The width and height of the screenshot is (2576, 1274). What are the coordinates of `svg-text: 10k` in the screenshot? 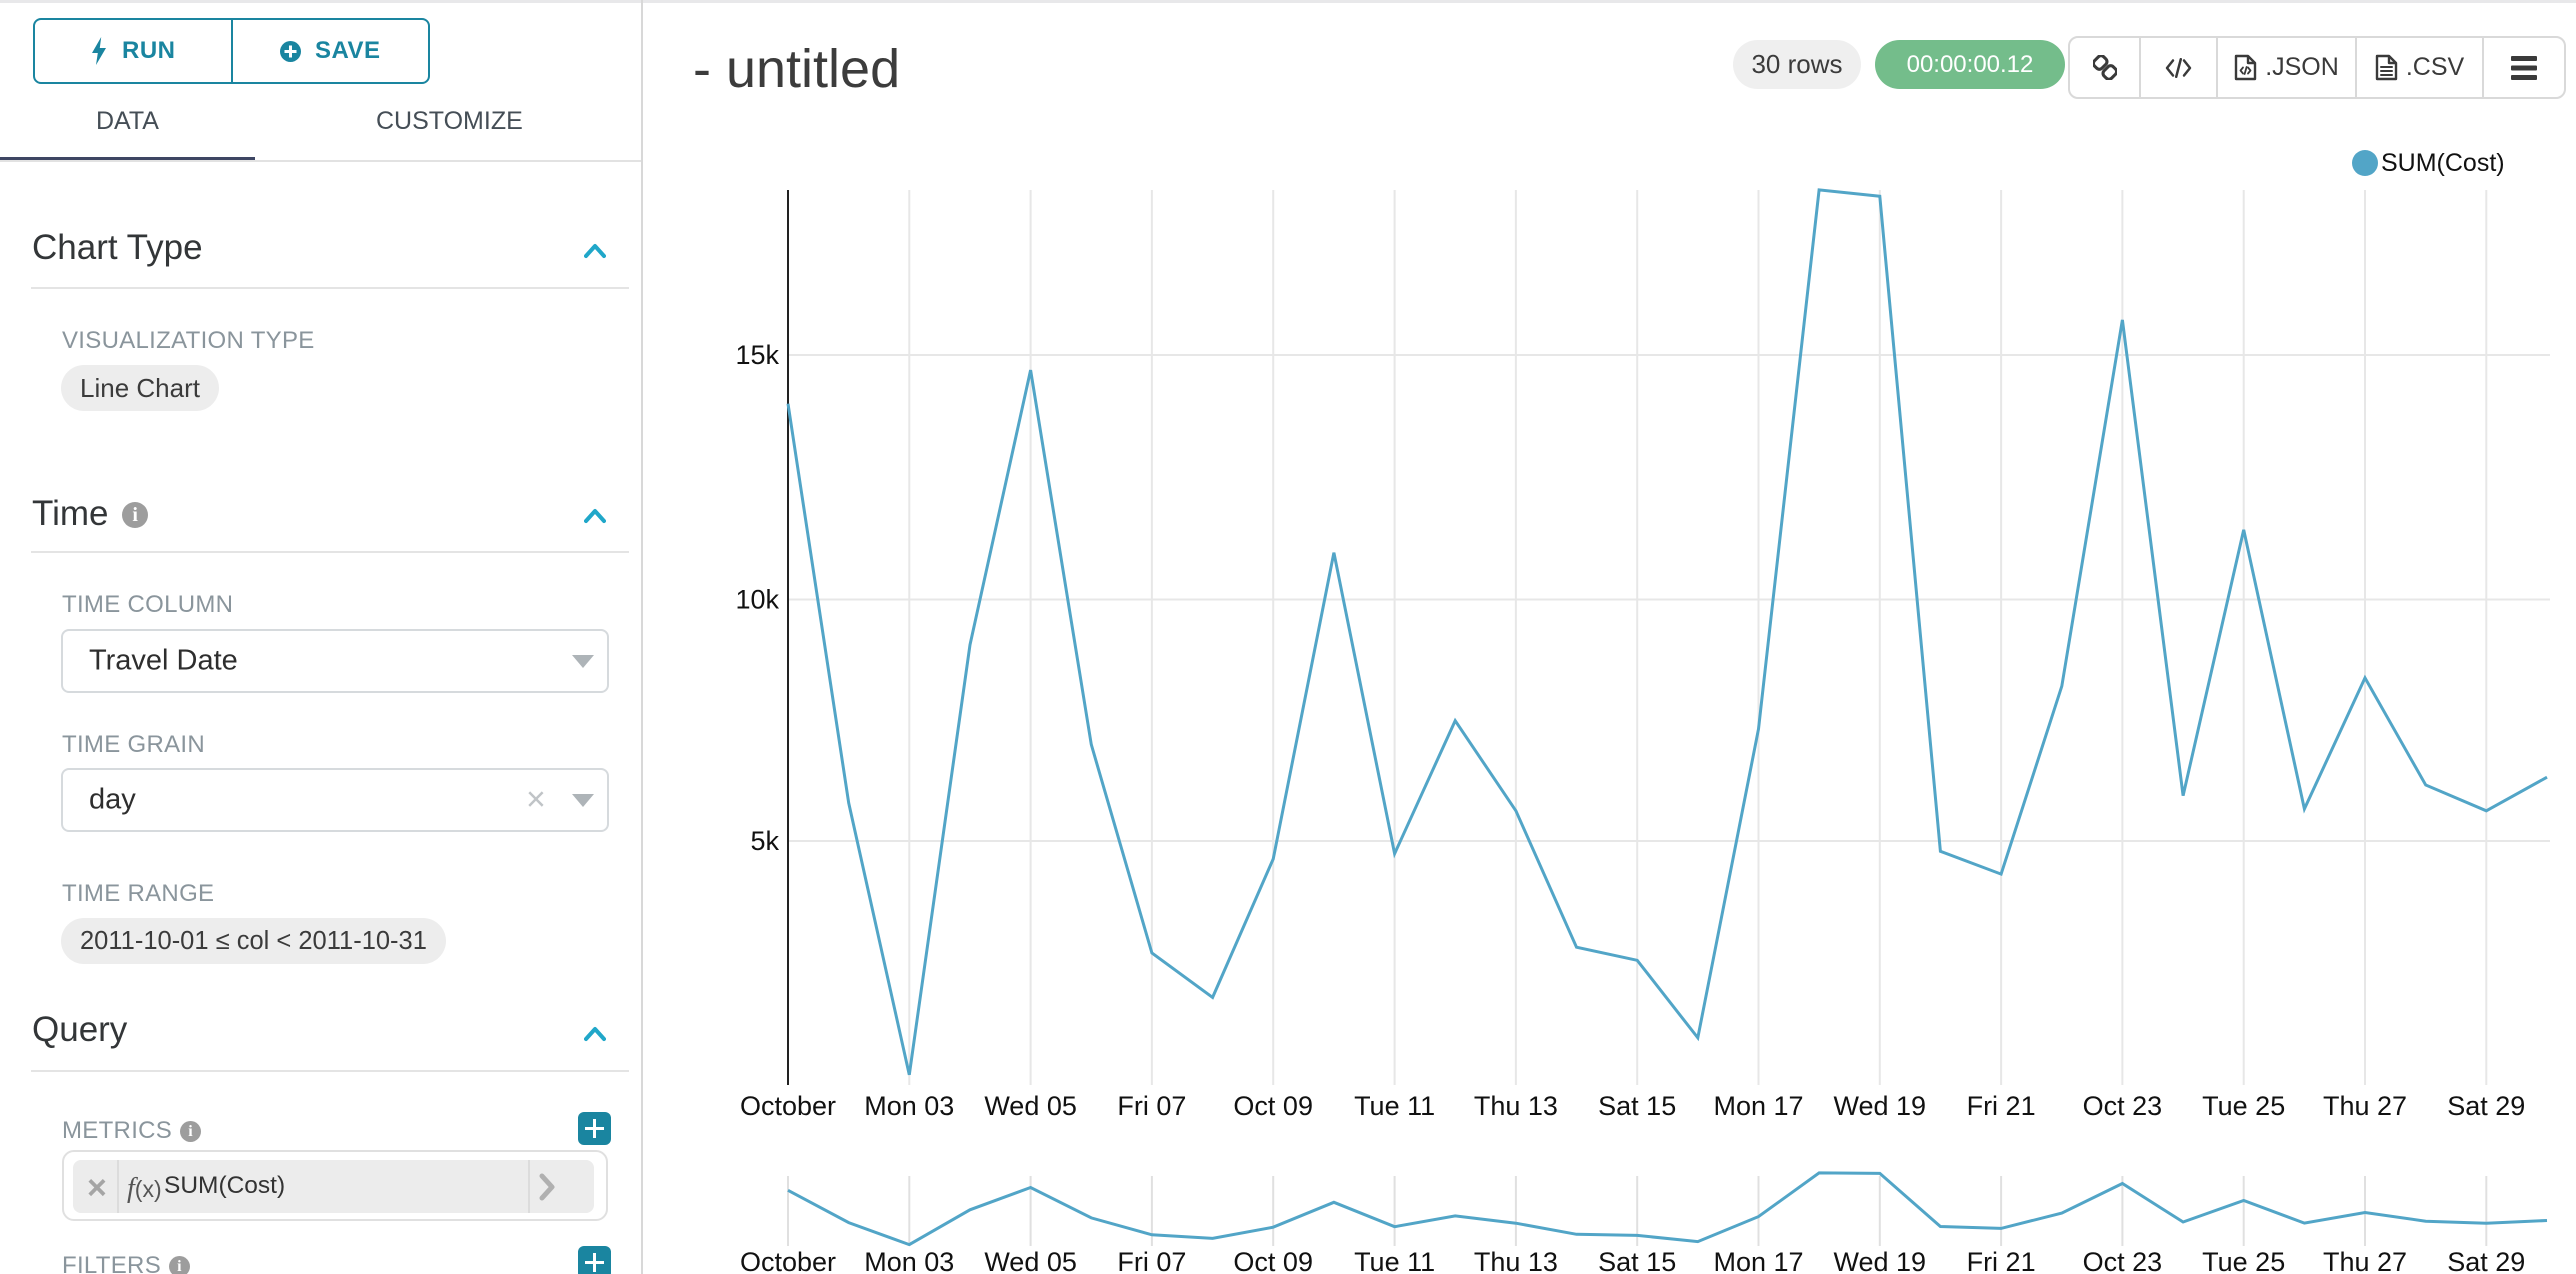 It's located at (757, 600).